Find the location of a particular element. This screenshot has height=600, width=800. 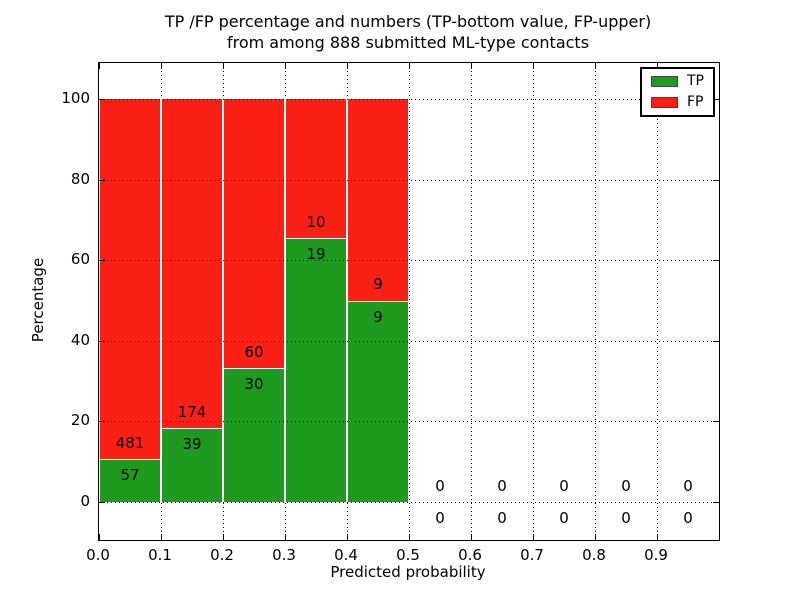

tp-count-label: 39 is located at coordinates (192, 444).